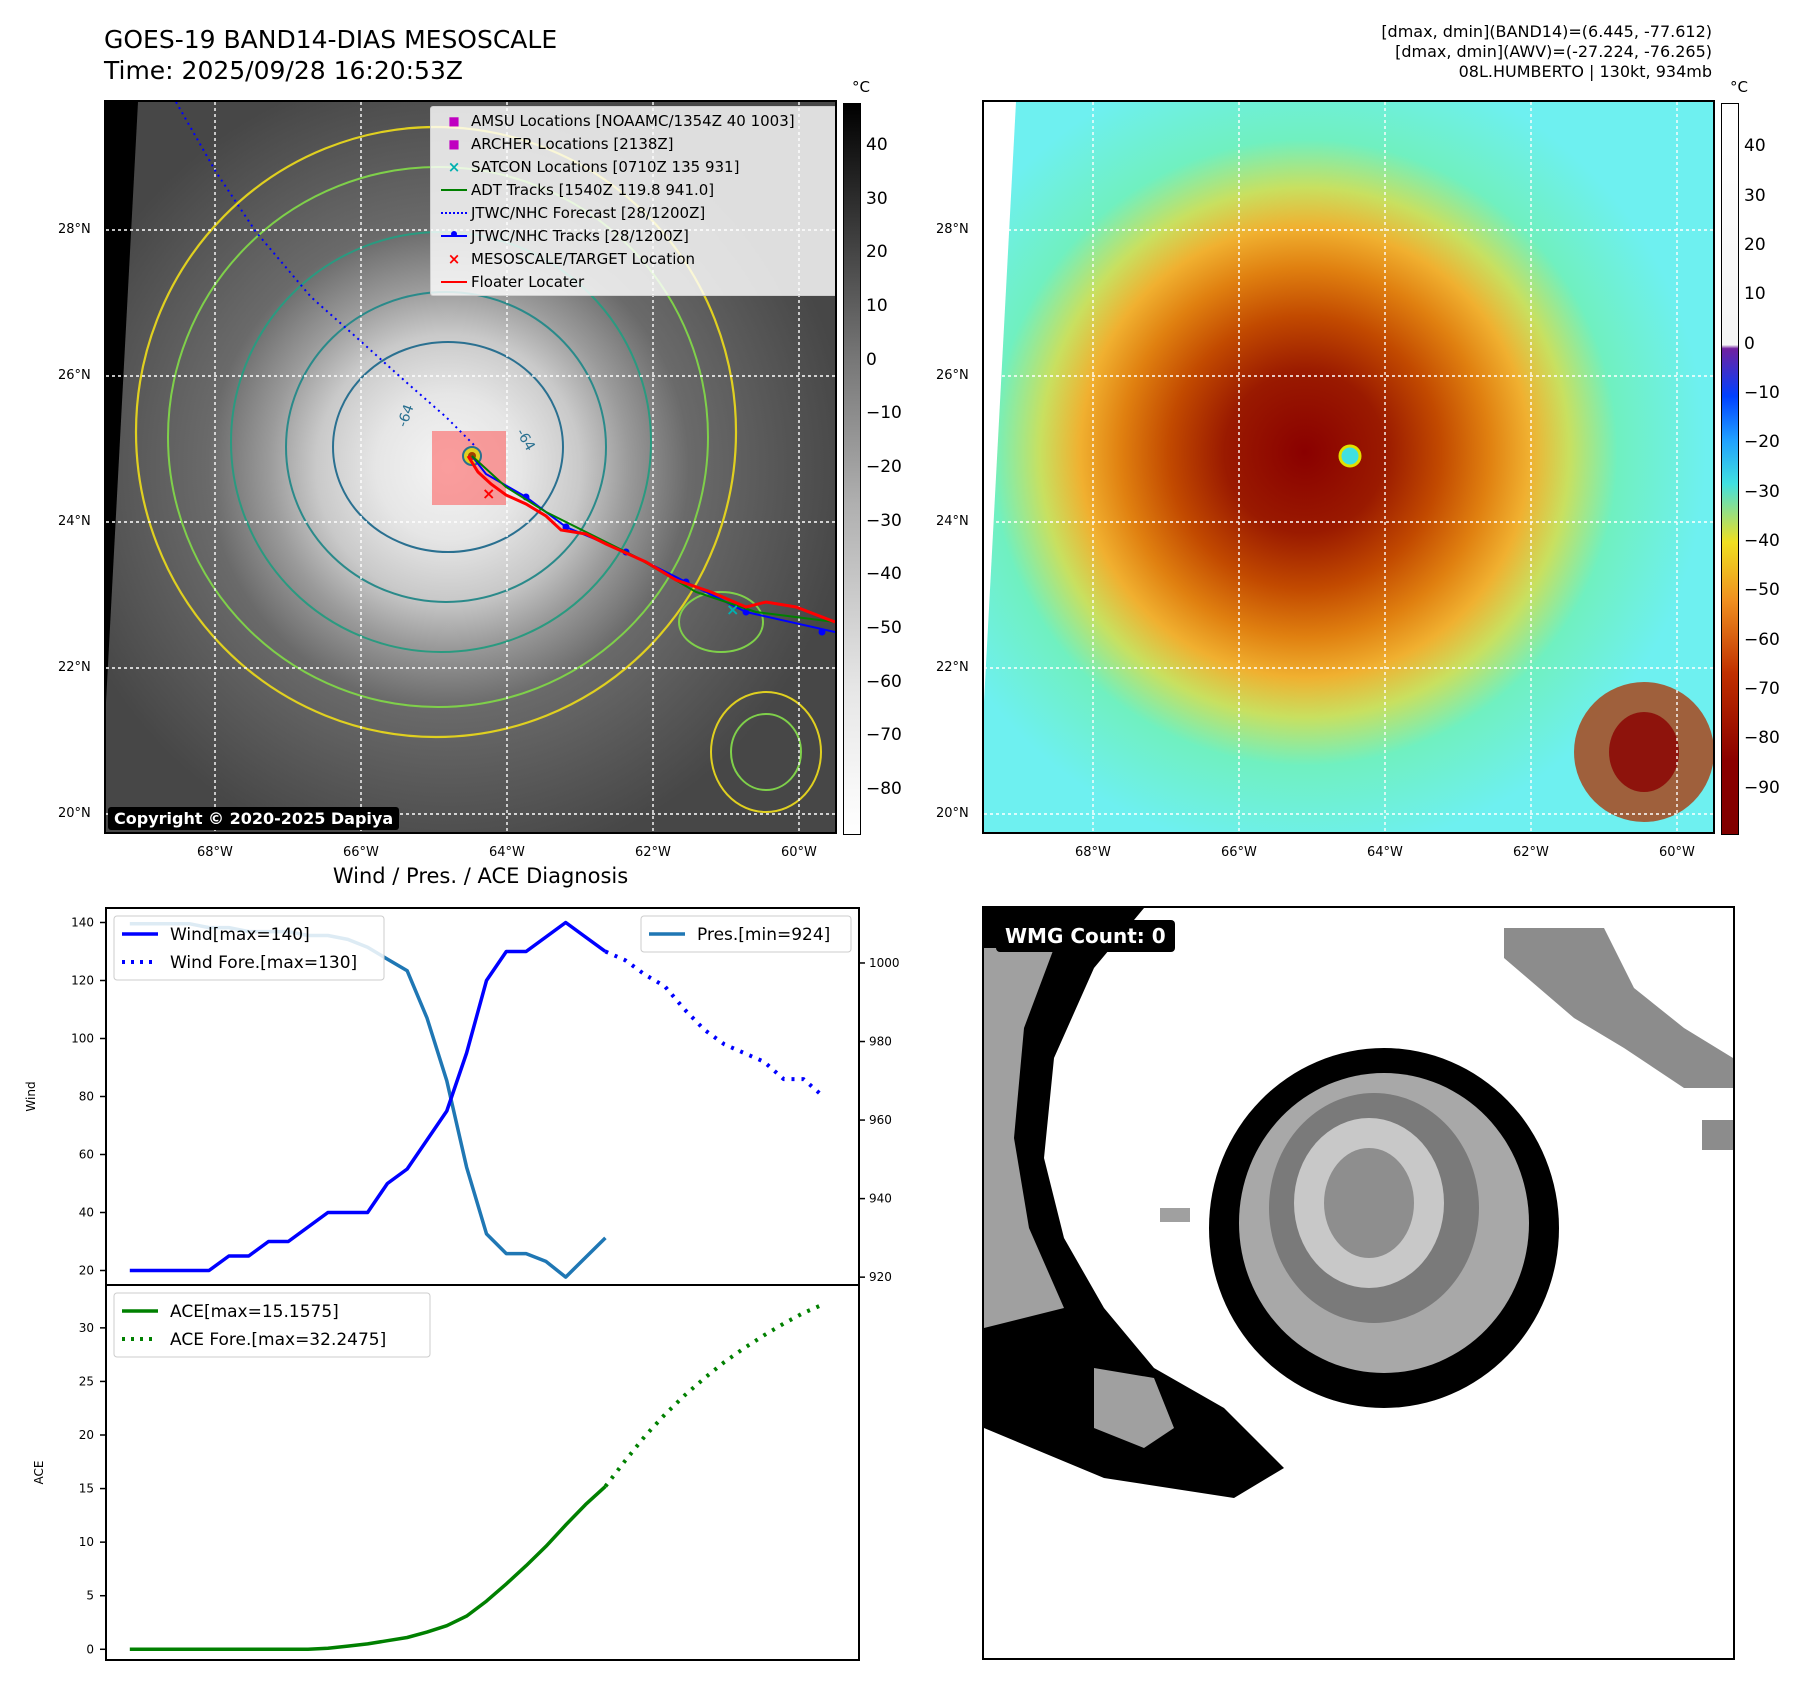 Image resolution: width=1797 pixels, height=1690 pixels. I want to click on ace-tick-label: 20, so click(86, 1435).